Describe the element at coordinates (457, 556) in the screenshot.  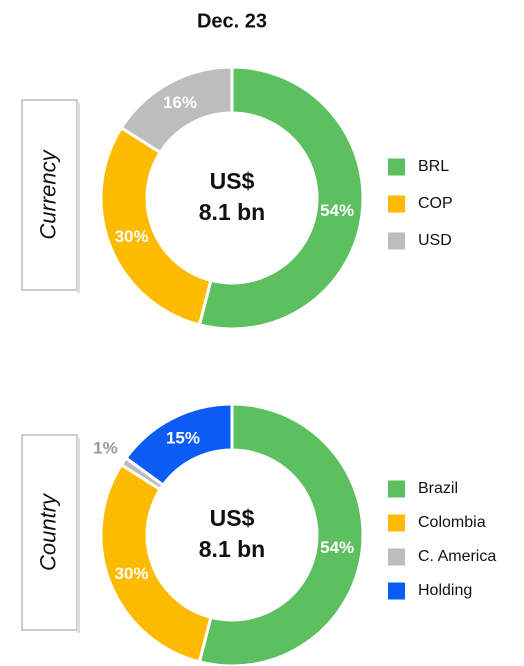
I see `legend-label: C. America` at that location.